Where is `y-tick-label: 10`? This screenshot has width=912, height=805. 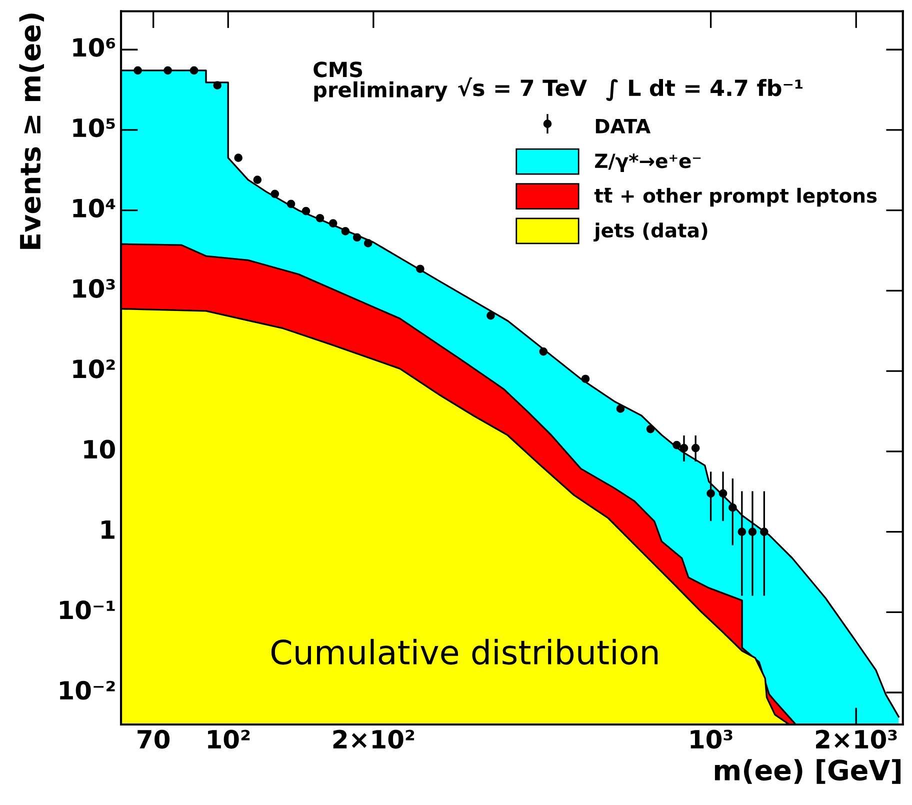
y-tick-label: 10 is located at coordinates (99, 449).